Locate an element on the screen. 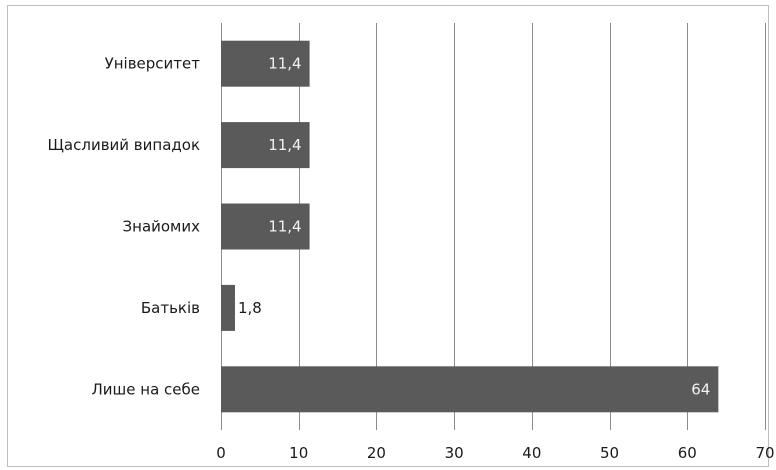  x-tick-label-20: 20 is located at coordinates (376, 453).